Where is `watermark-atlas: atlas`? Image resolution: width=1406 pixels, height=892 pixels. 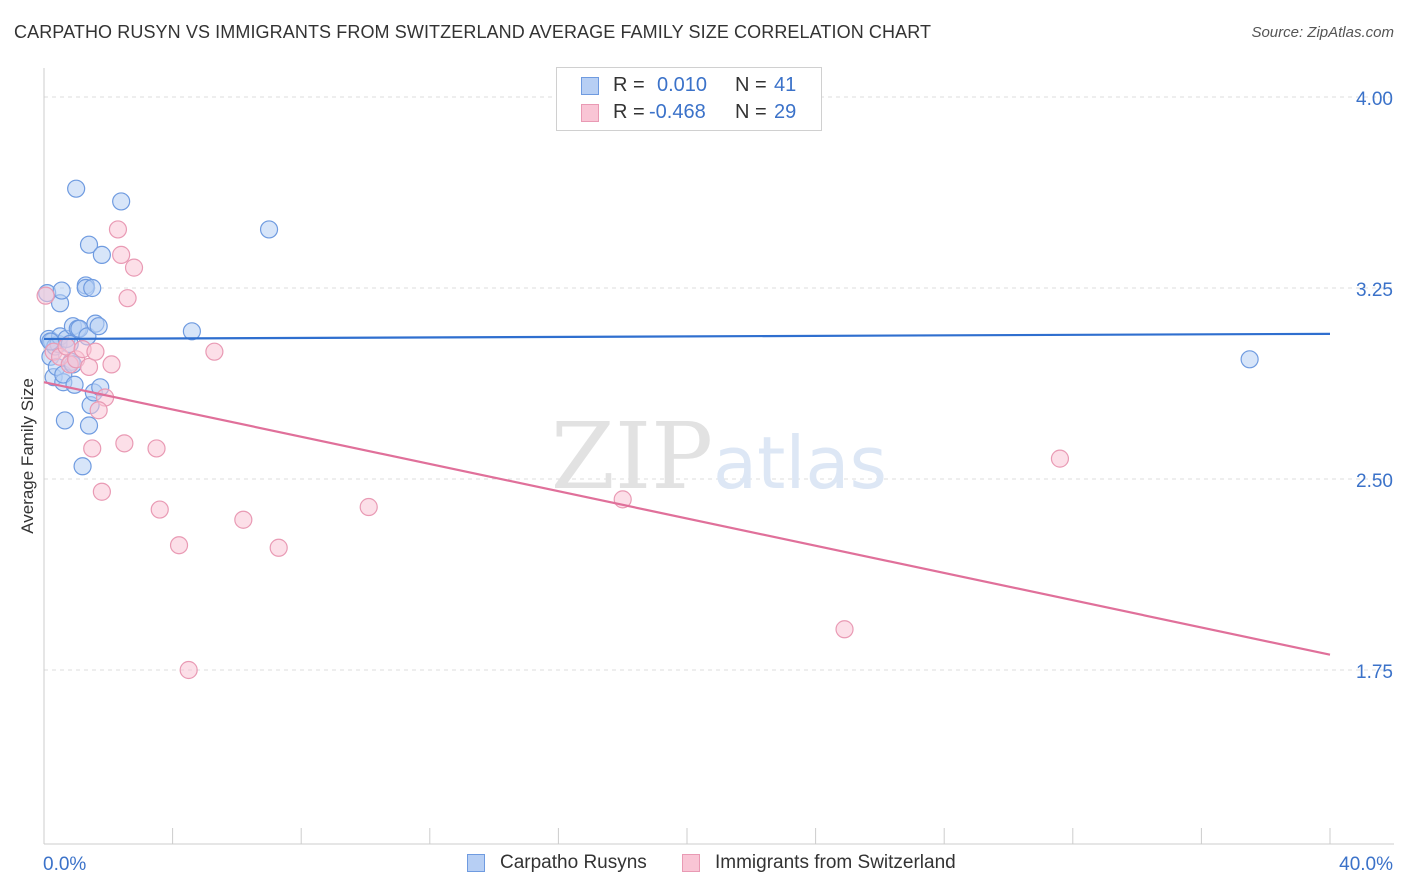 watermark-atlas: atlas is located at coordinates (800, 463).